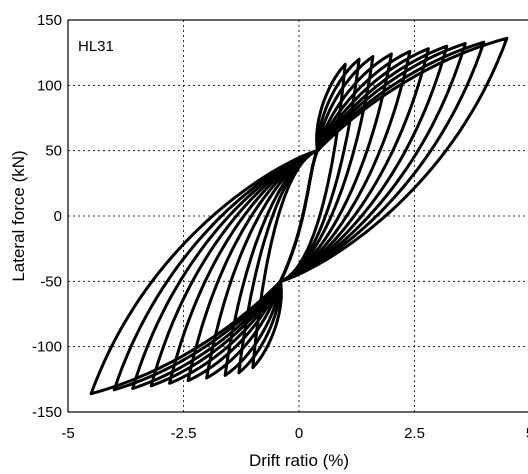 The height and width of the screenshot is (474, 528). What do you see at coordinates (53, 151) in the screenshot?
I see `y-tick-label: 50` at bounding box center [53, 151].